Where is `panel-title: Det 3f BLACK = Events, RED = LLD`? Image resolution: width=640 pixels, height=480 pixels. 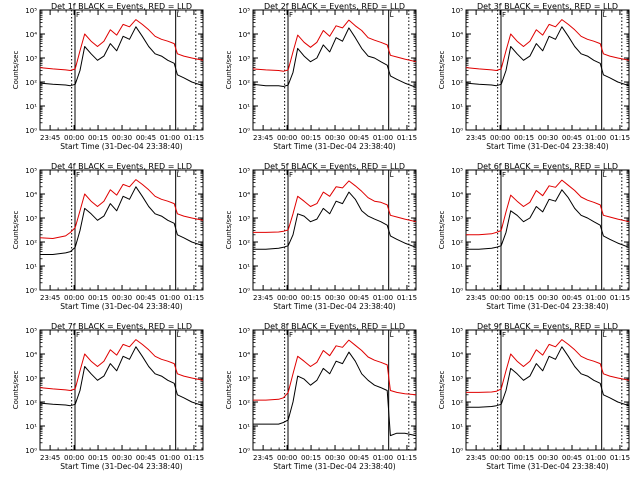 panel-title: Det 3f BLACK = Events, RED = LLD is located at coordinates (547, 6).